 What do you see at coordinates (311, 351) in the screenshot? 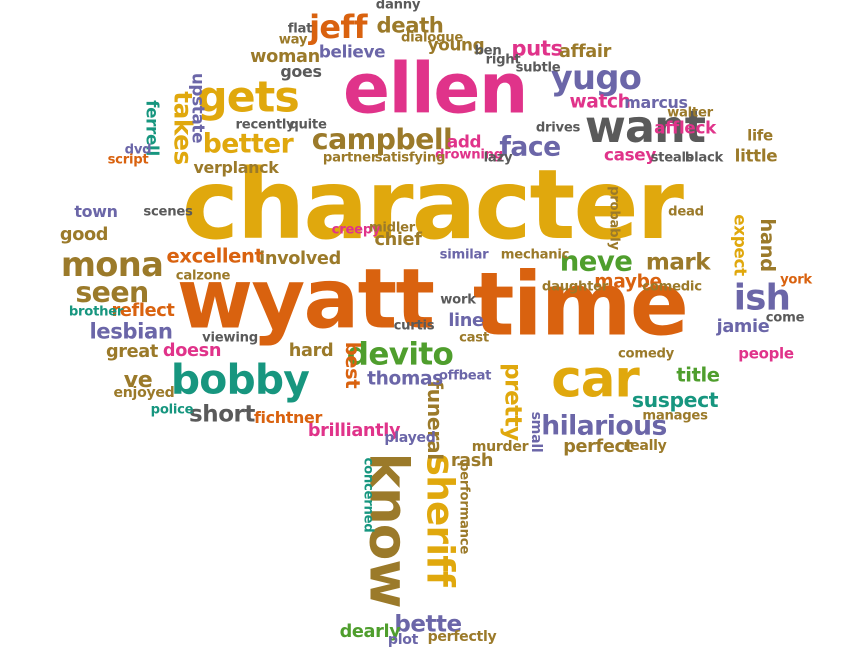
I see `word-hard: hard` at bounding box center [311, 351].